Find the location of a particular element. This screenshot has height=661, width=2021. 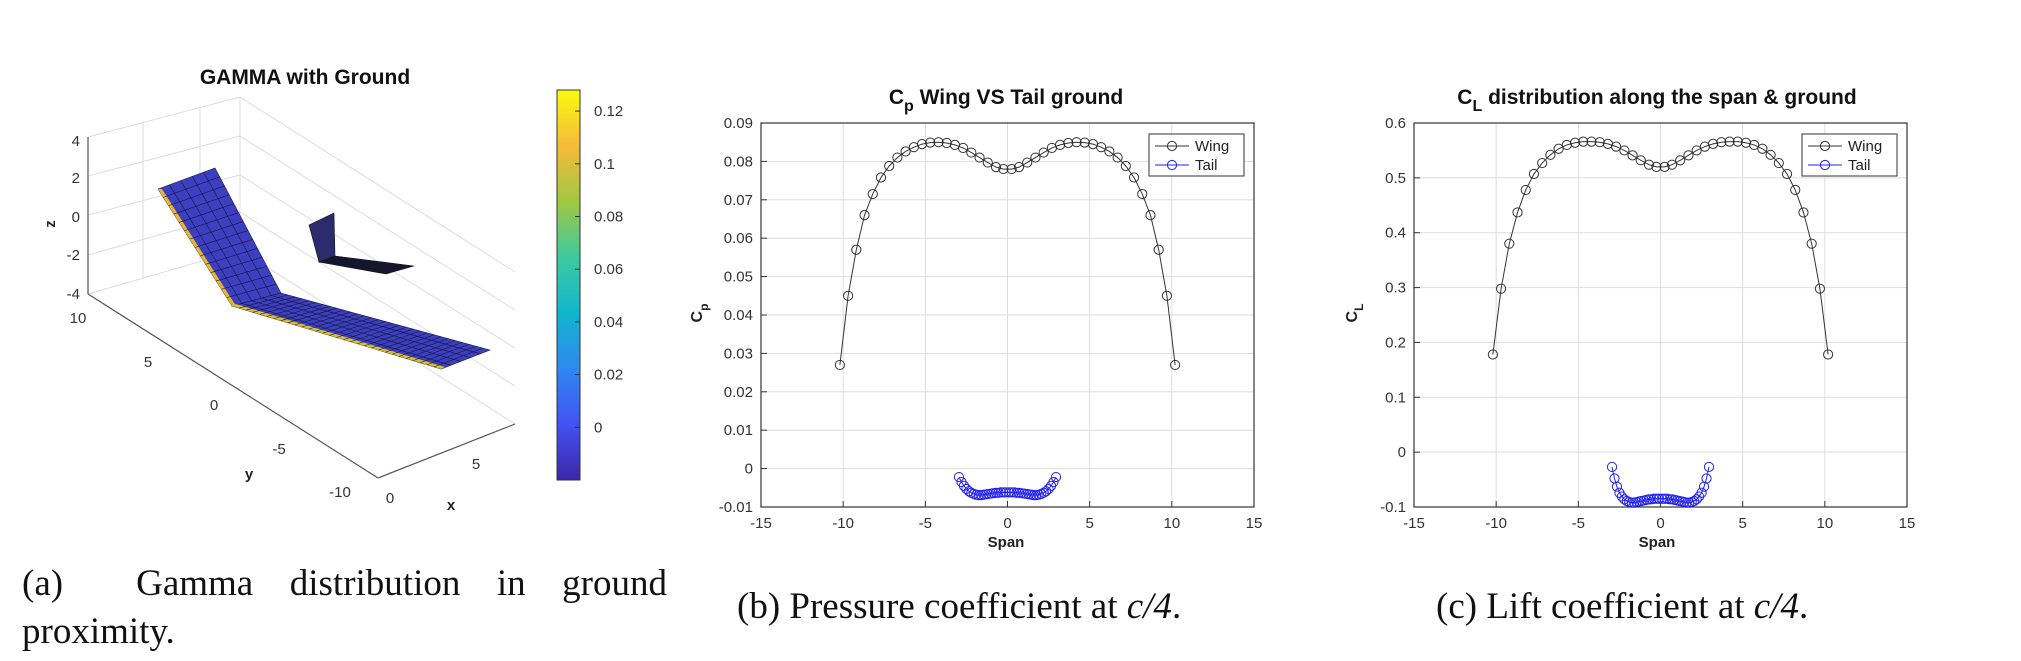

wing-surface is located at coordinates (324, 268).